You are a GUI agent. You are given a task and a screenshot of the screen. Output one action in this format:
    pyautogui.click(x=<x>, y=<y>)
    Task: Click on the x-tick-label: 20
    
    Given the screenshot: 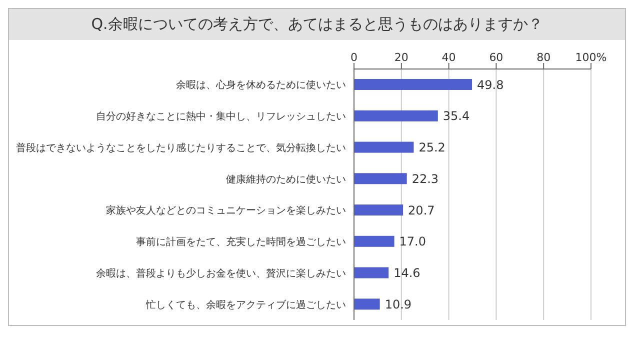 What is the action you would take?
    pyautogui.click(x=401, y=57)
    